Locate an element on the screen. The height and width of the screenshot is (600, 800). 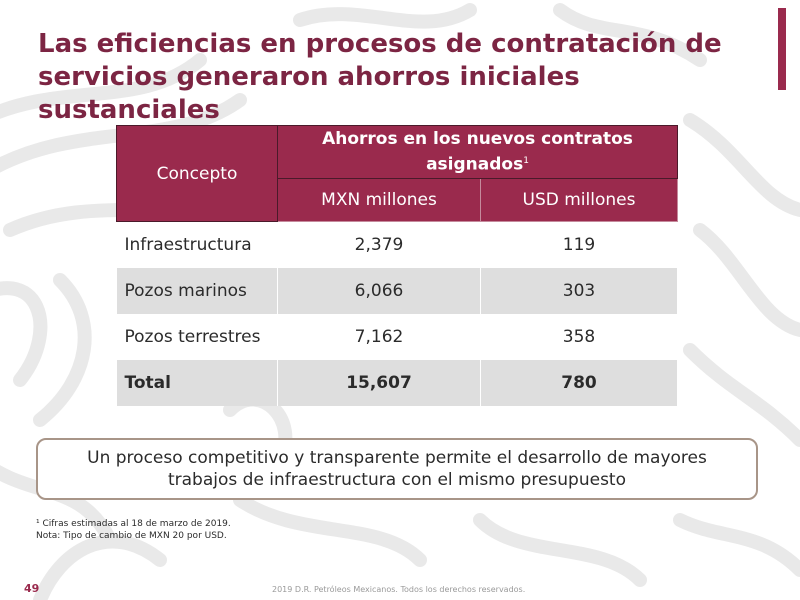
total-usd-value: 780 is located at coordinates (579, 383).